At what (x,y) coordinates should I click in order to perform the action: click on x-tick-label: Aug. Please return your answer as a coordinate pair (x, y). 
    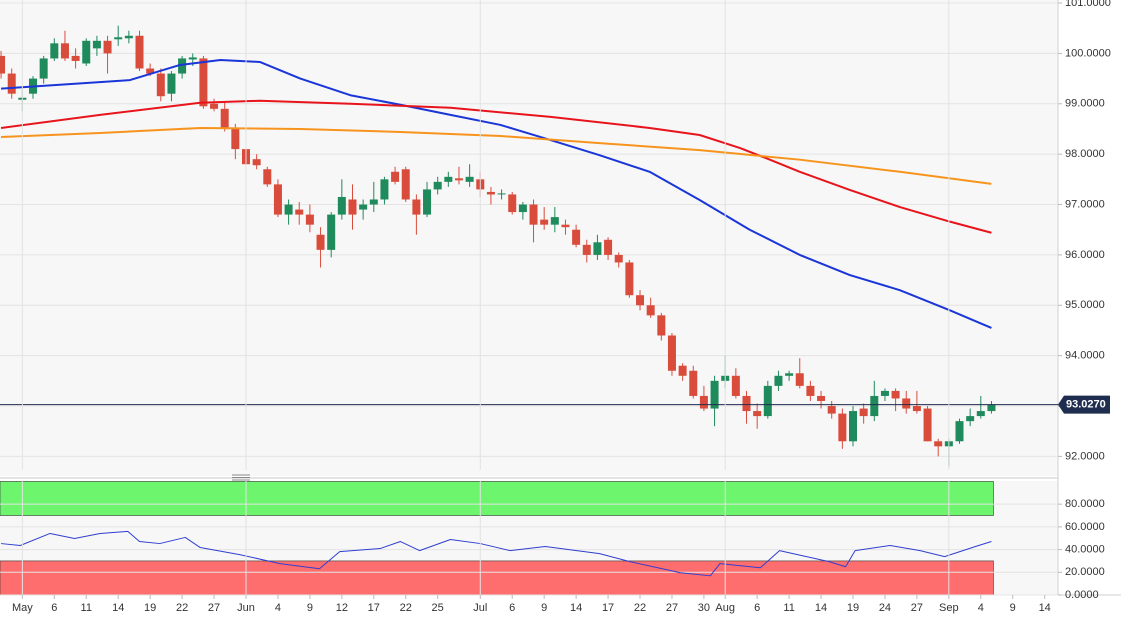
    Looking at the image, I should click on (725, 608).